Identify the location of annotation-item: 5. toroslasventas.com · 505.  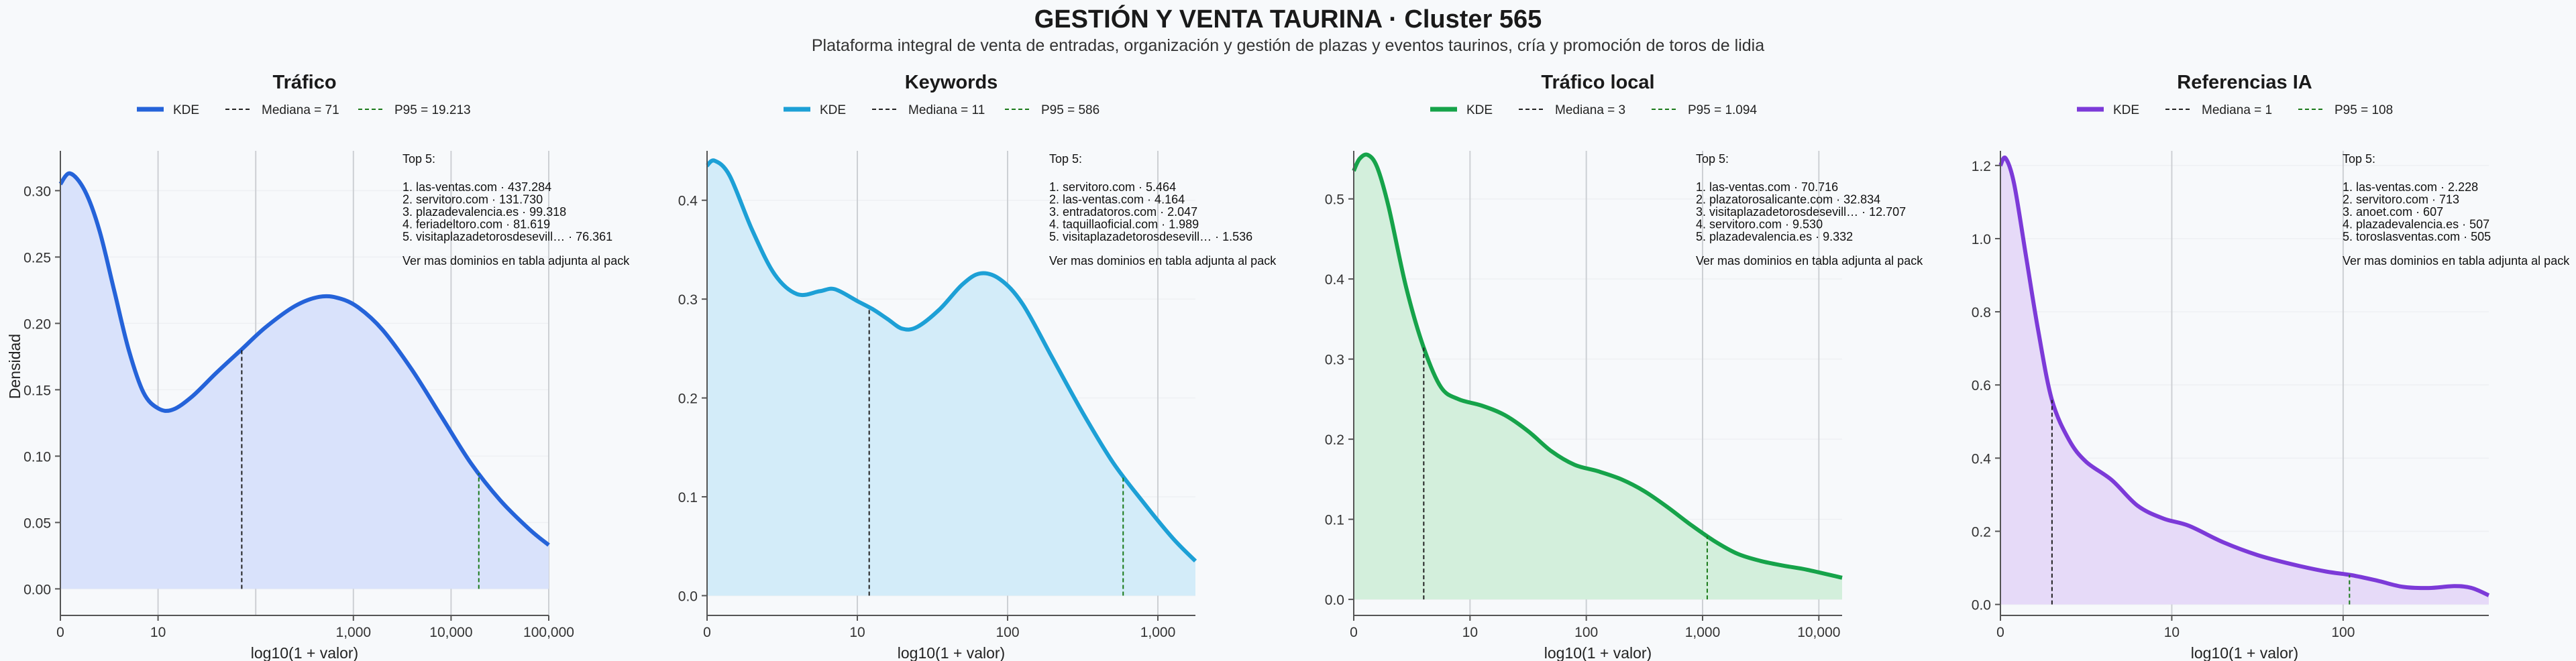
(2417, 236).